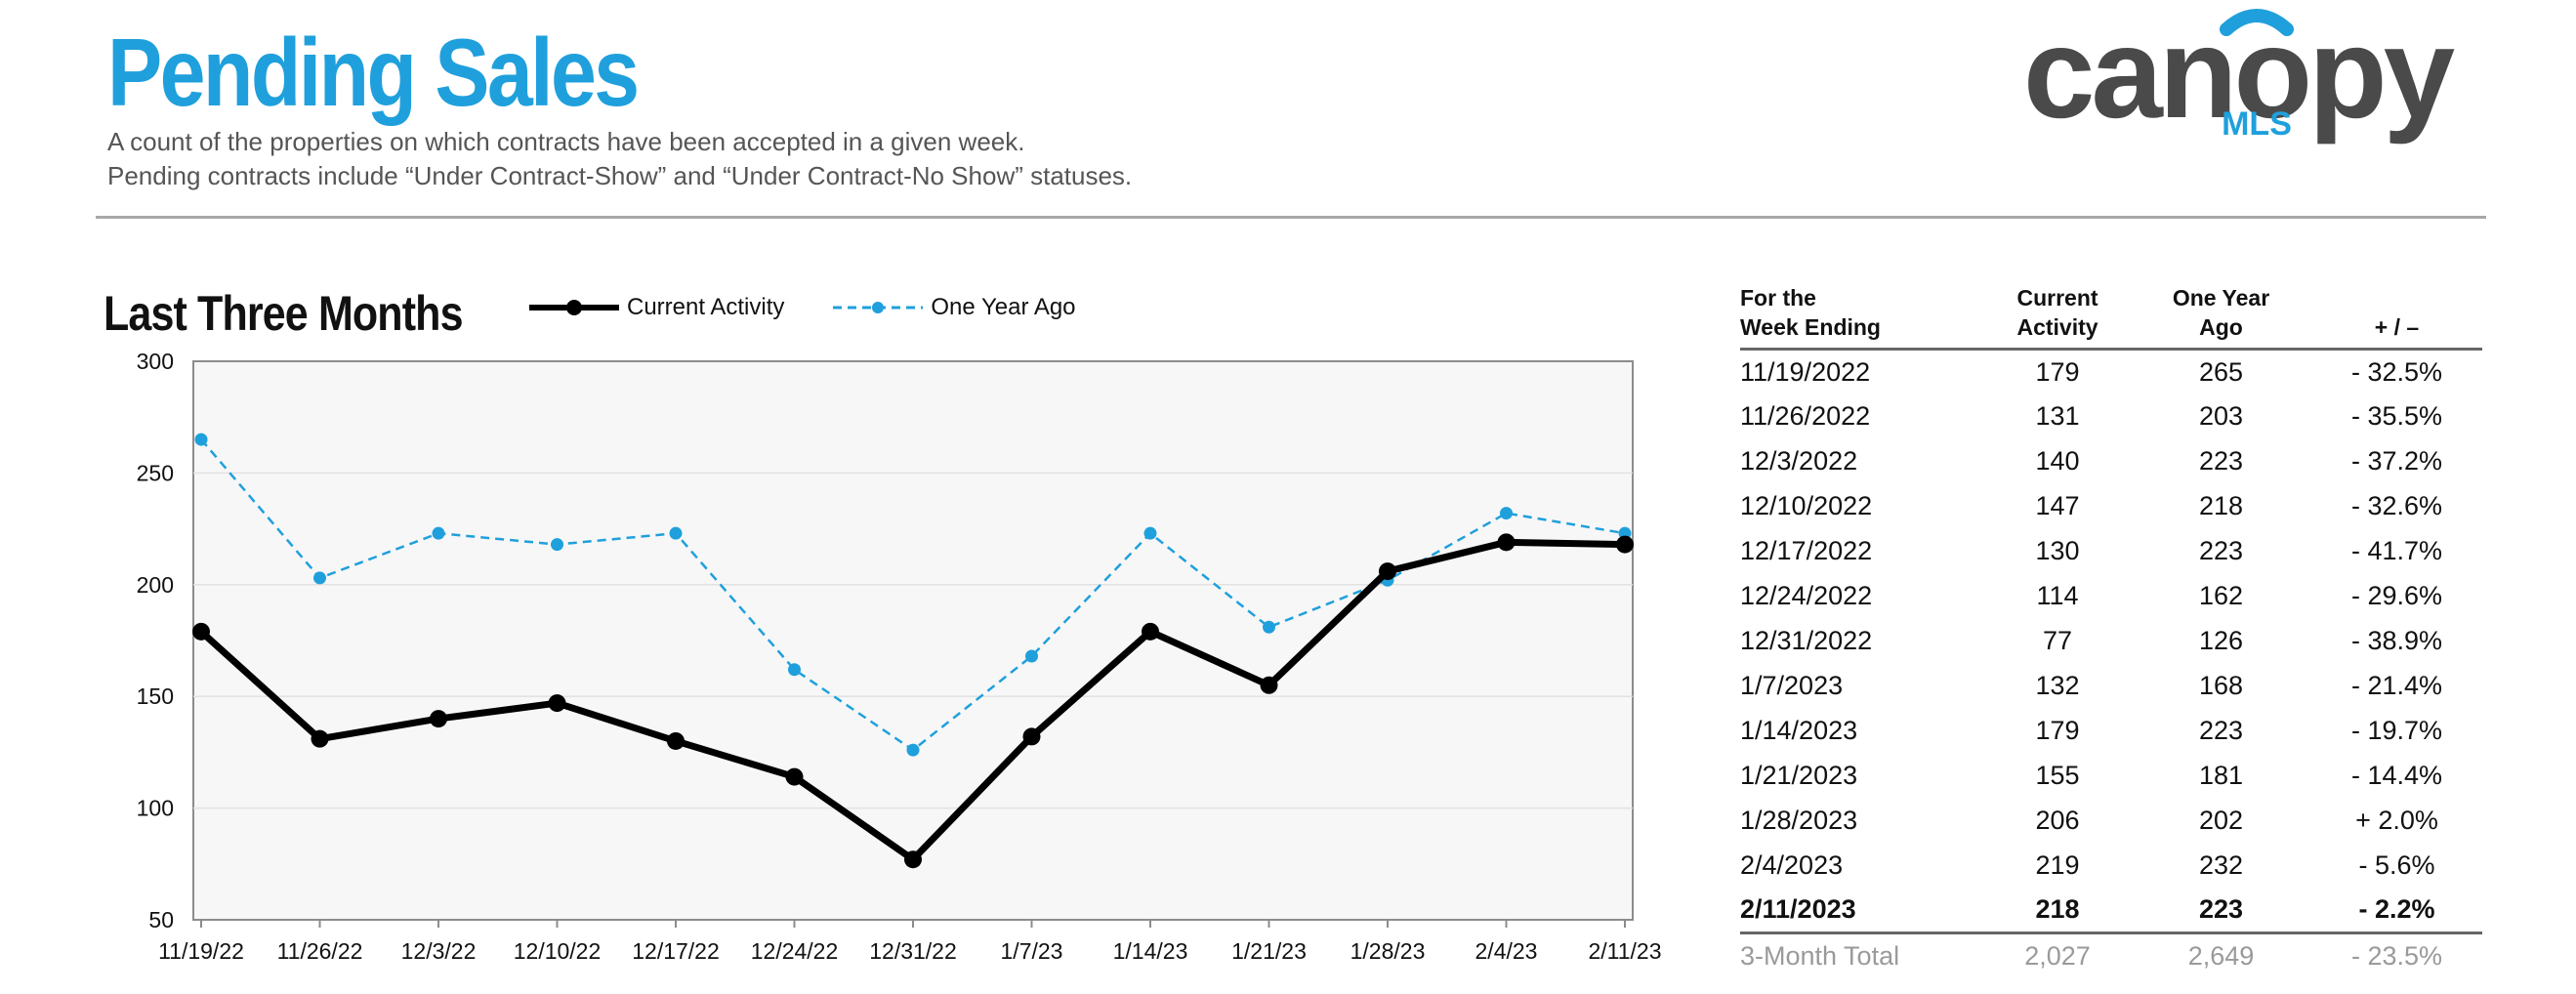  What do you see at coordinates (2058, 550) in the screenshot?
I see `cell-current: 130` at bounding box center [2058, 550].